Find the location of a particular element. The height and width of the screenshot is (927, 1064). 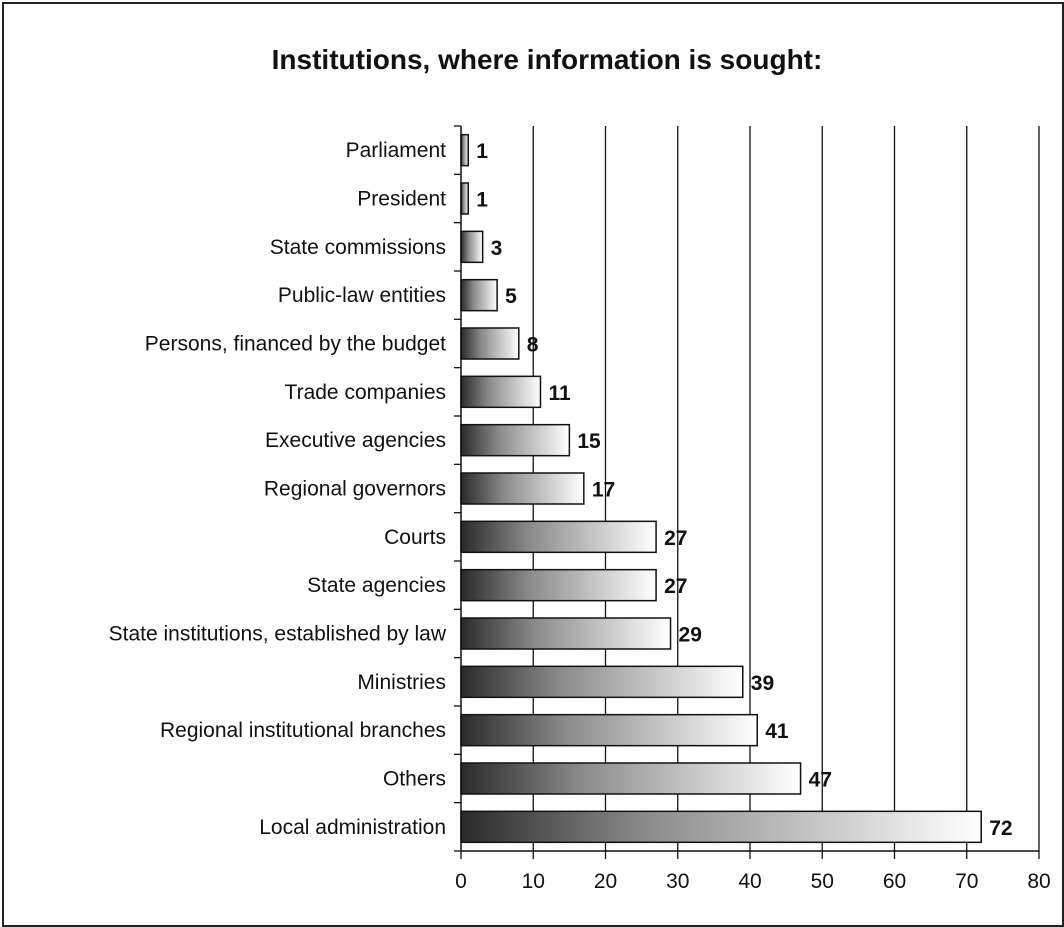

value-label: 47 is located at coordinates (820, 780).